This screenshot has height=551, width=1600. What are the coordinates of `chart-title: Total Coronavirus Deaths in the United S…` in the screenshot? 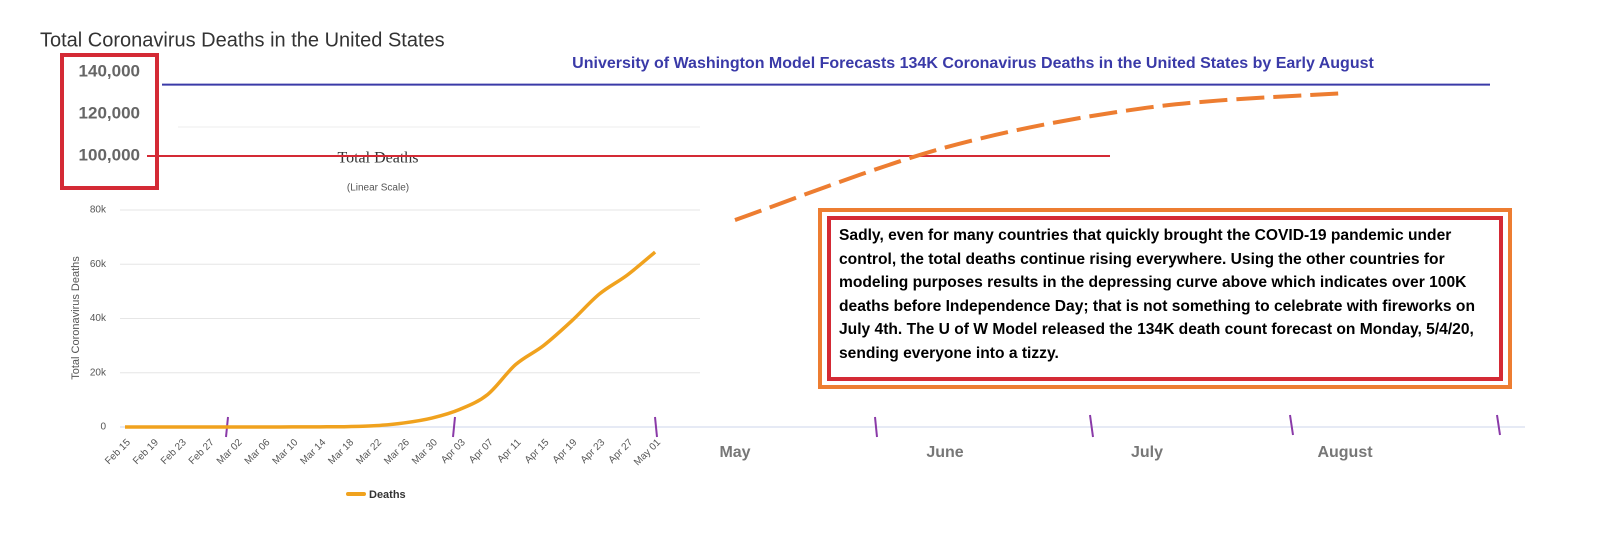 It's located at (242, 40).